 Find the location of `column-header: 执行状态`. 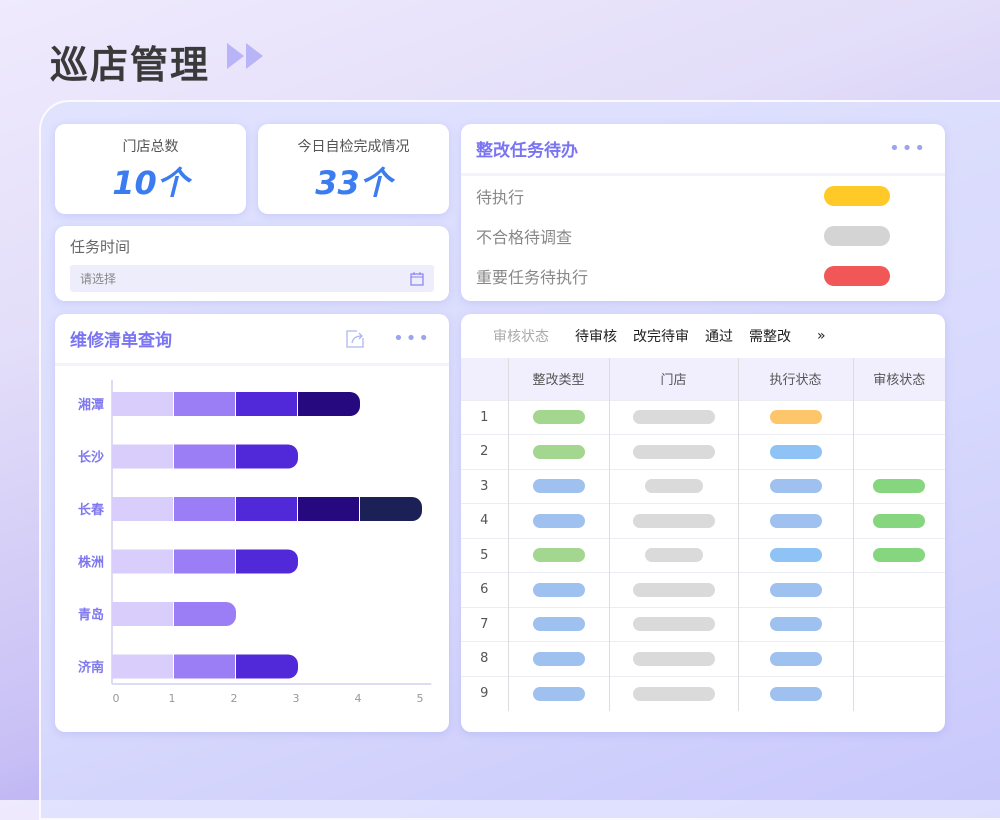

column-header: 执行状态 is located at coordinates (796, 379).